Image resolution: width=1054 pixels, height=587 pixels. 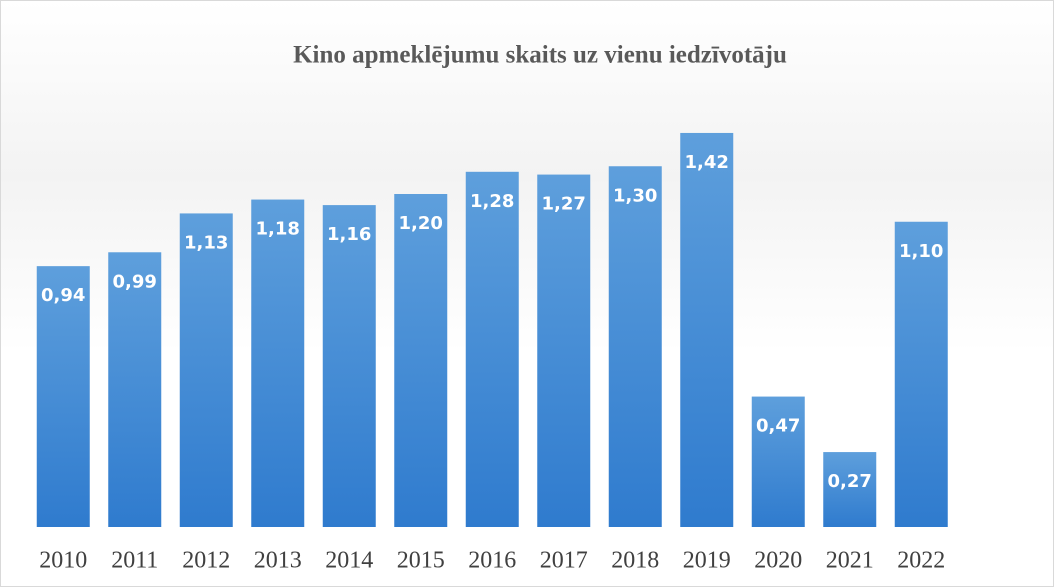 I want to click on x-tick-label: 2016, so click(x=492, y=561).